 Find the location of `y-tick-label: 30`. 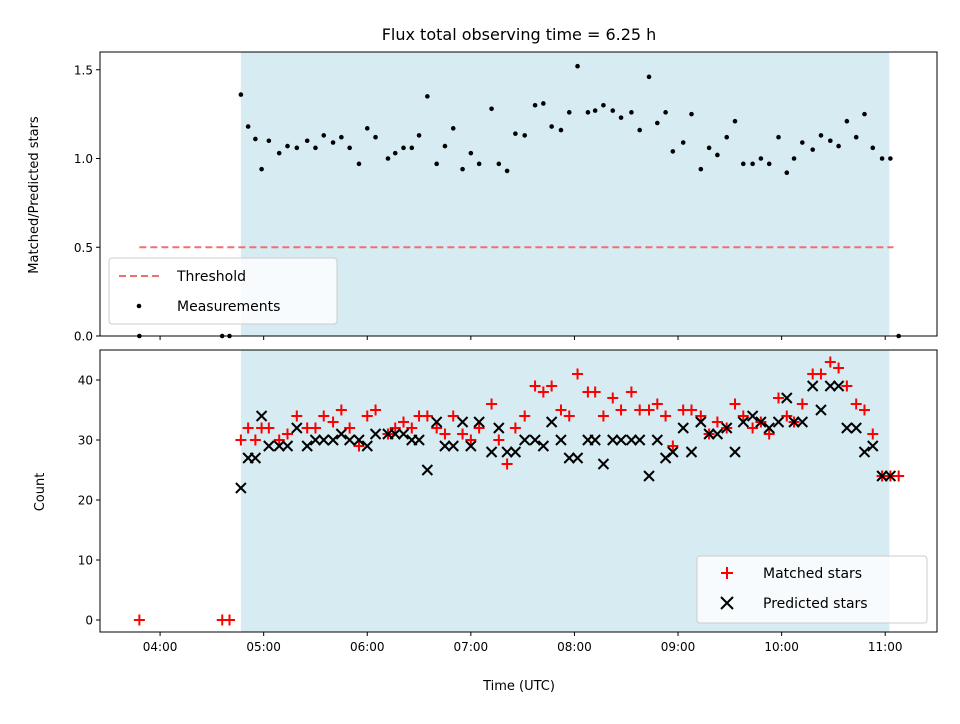

y-tick-label: 30 is located at coordinates (85, 441).